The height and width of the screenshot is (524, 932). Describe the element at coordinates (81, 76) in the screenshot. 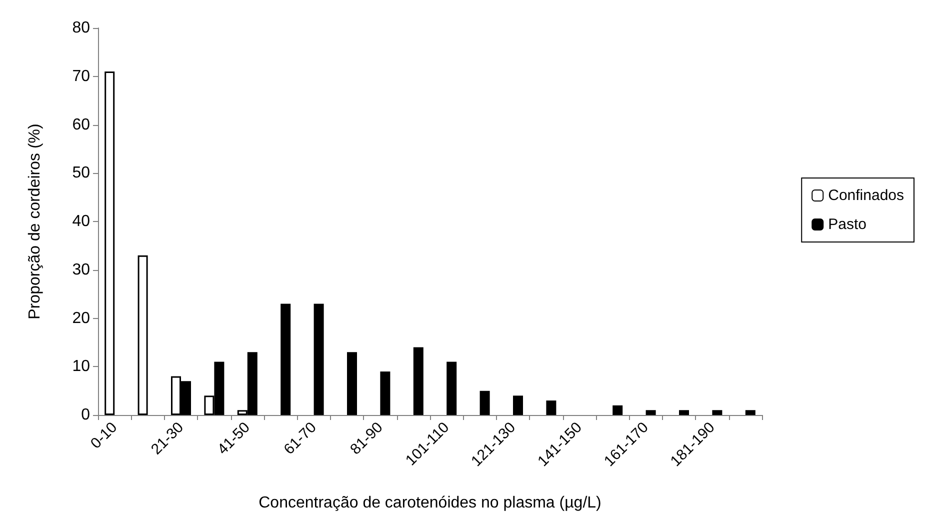

I see `y-tick-label: 70` at that location.